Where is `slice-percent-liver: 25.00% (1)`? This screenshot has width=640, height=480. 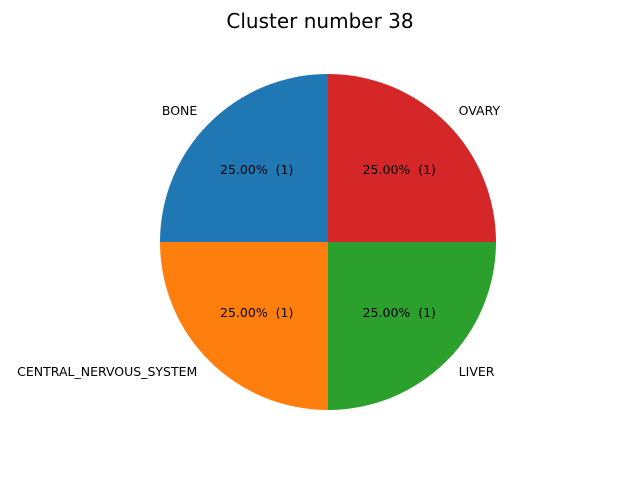
slice-percent-liver: 25.00% (1) is located at coordinates (399, 312).